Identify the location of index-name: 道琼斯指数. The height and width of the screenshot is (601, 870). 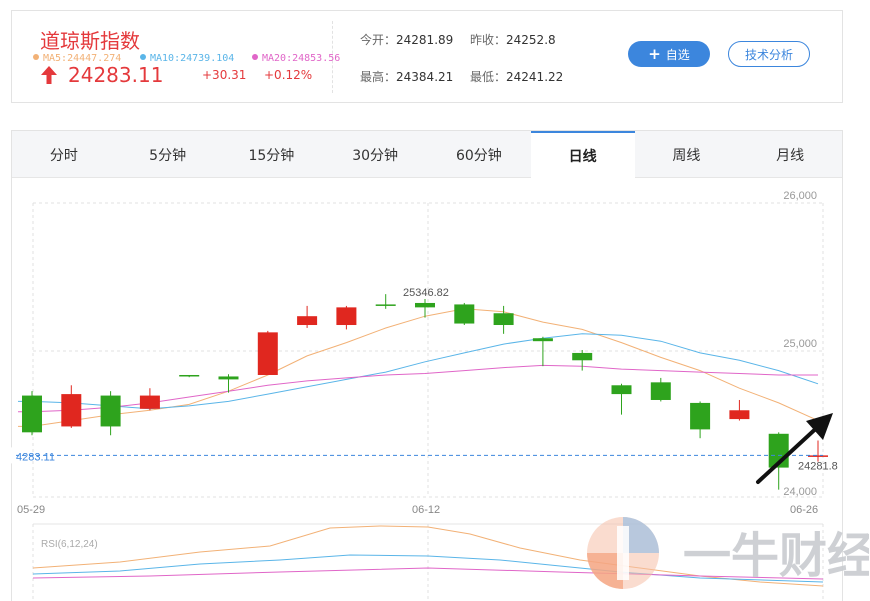
(90, 41).